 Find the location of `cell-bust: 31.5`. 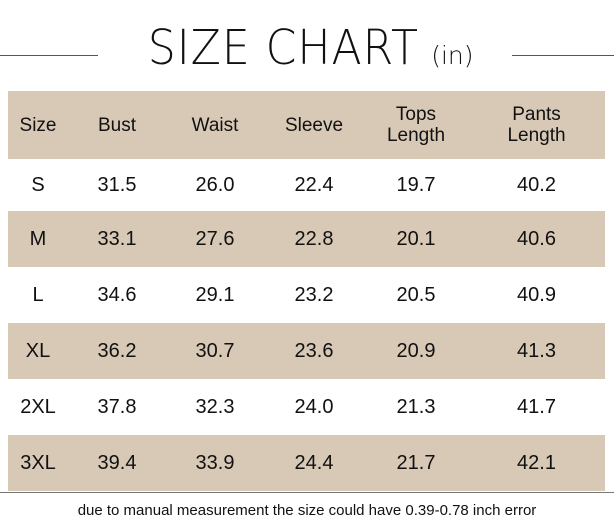

cell-bust: 31.5 is located at coordinates (117, 184).